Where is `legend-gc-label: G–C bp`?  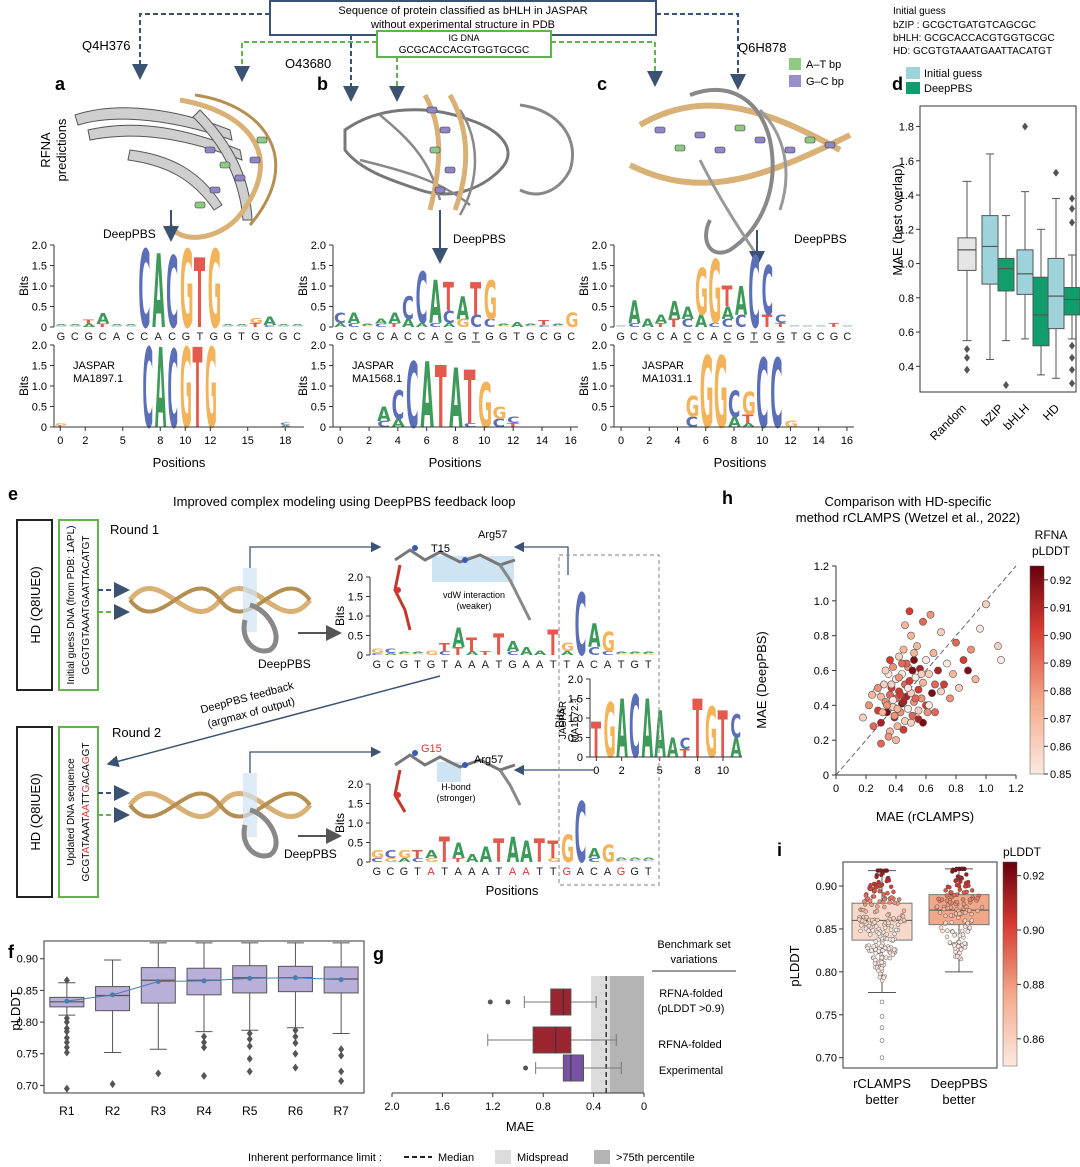
legend-gc-label: G–C bp is located at coordinates (825, 82).